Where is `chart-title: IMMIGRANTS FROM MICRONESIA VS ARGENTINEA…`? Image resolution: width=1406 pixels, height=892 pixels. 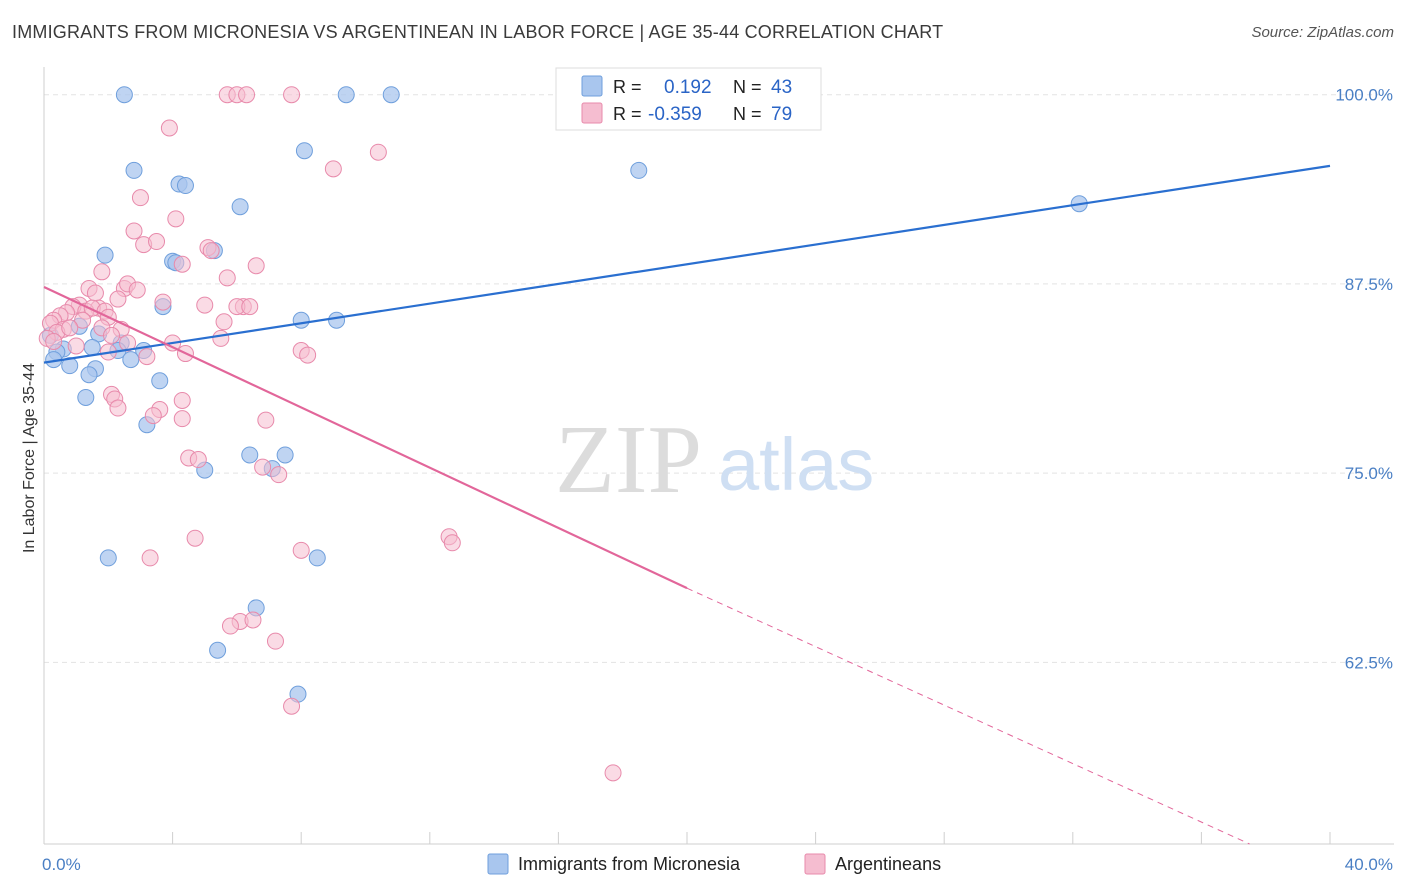
chart-title: IMMIGRANTS FROM MICRONESIA VS ARGENTINEA… is located at coordinates (478, 32).